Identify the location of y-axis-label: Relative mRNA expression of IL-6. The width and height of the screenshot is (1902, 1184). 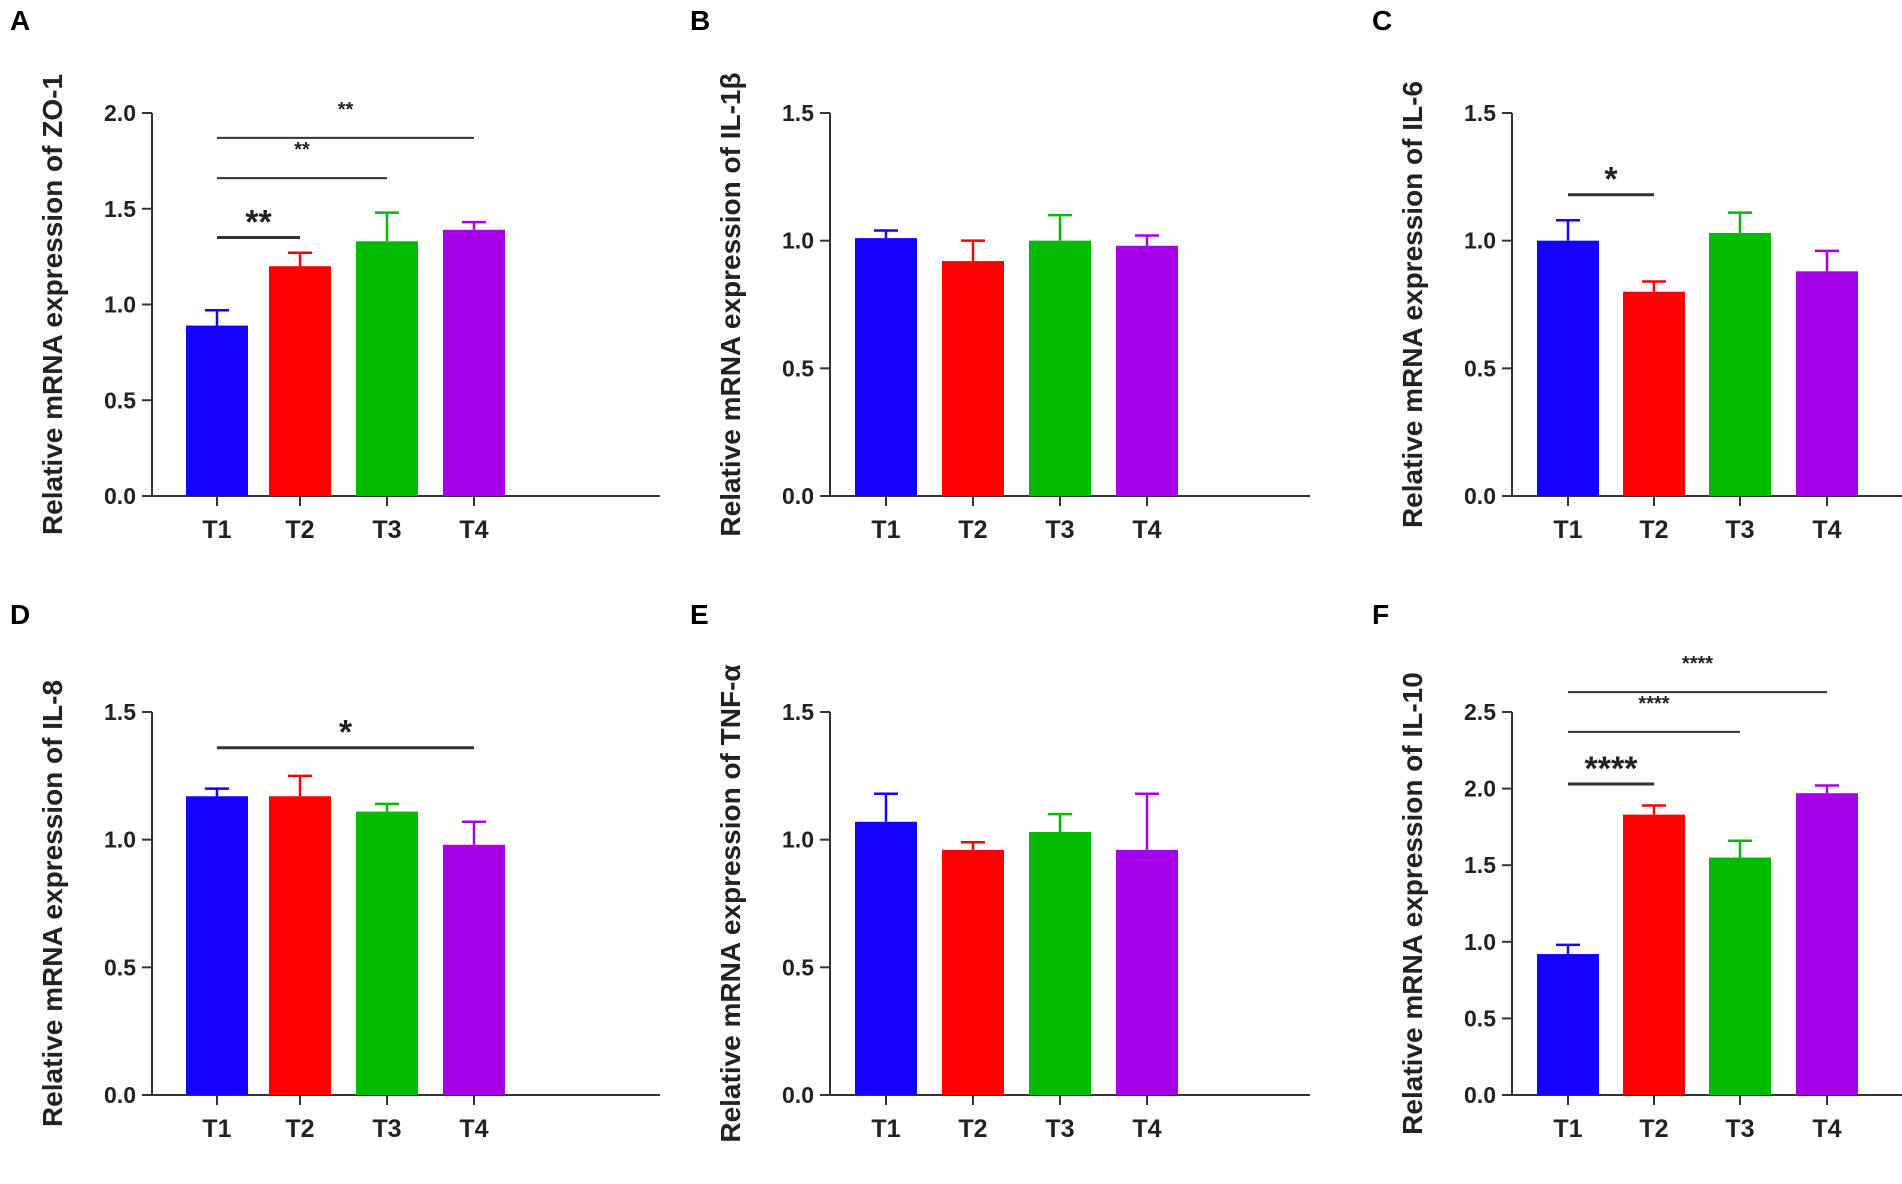
(1412, 304).